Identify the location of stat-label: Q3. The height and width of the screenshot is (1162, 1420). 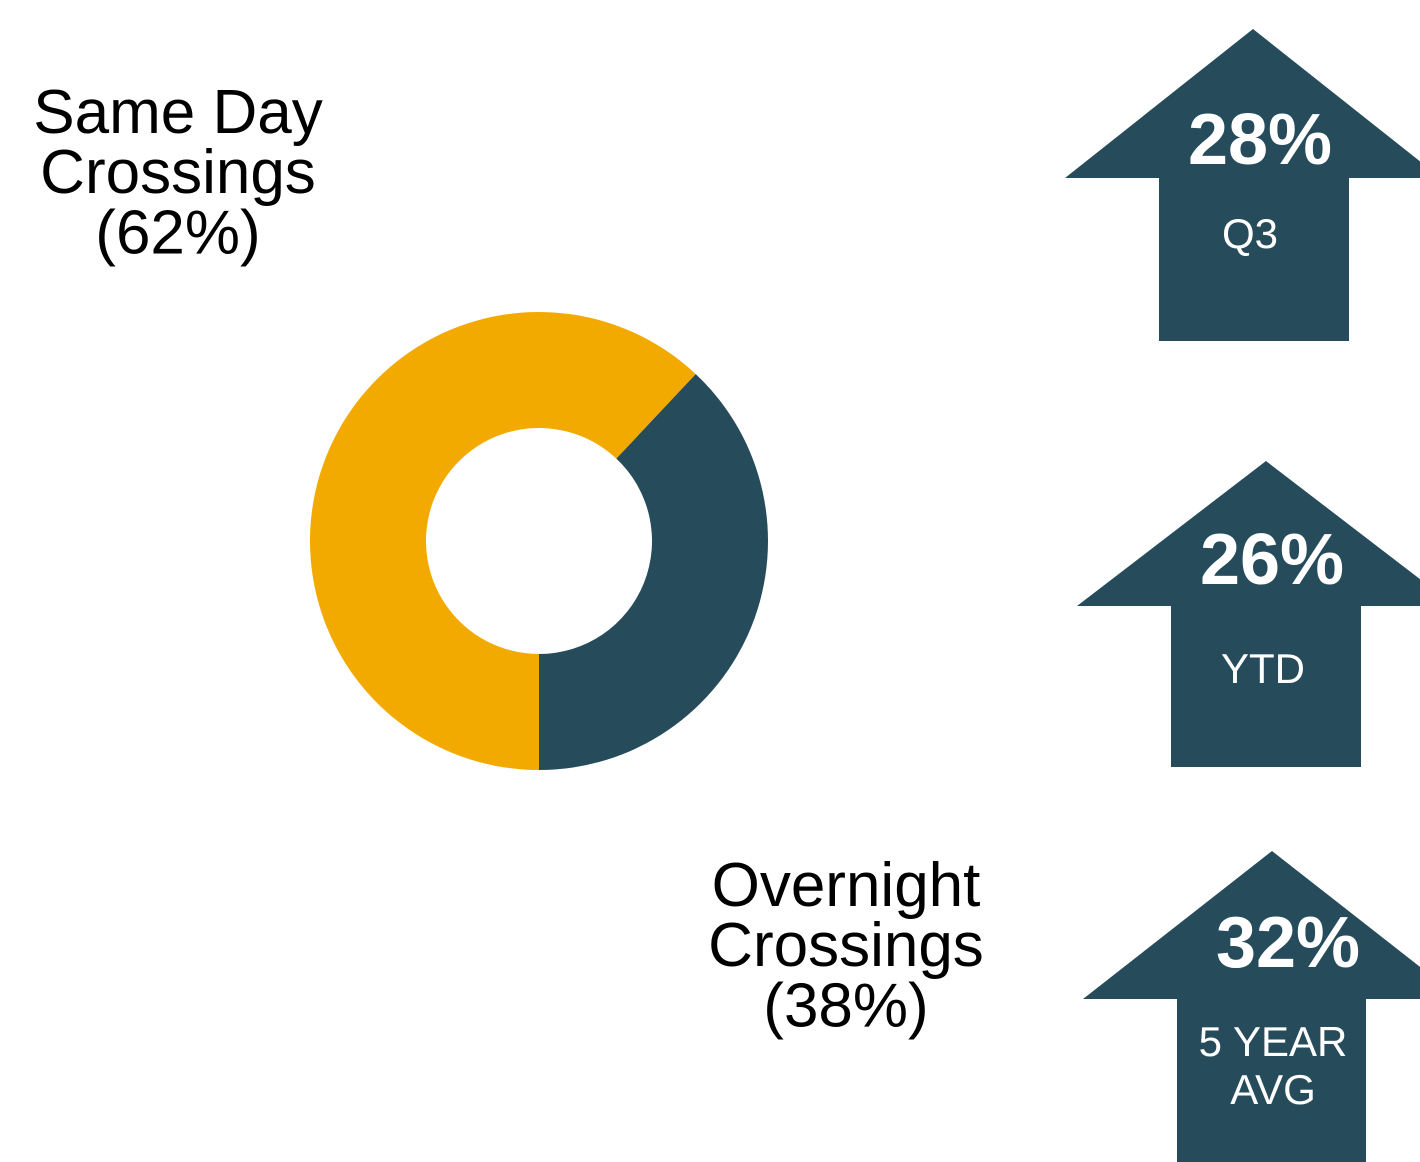
(1250, 233).